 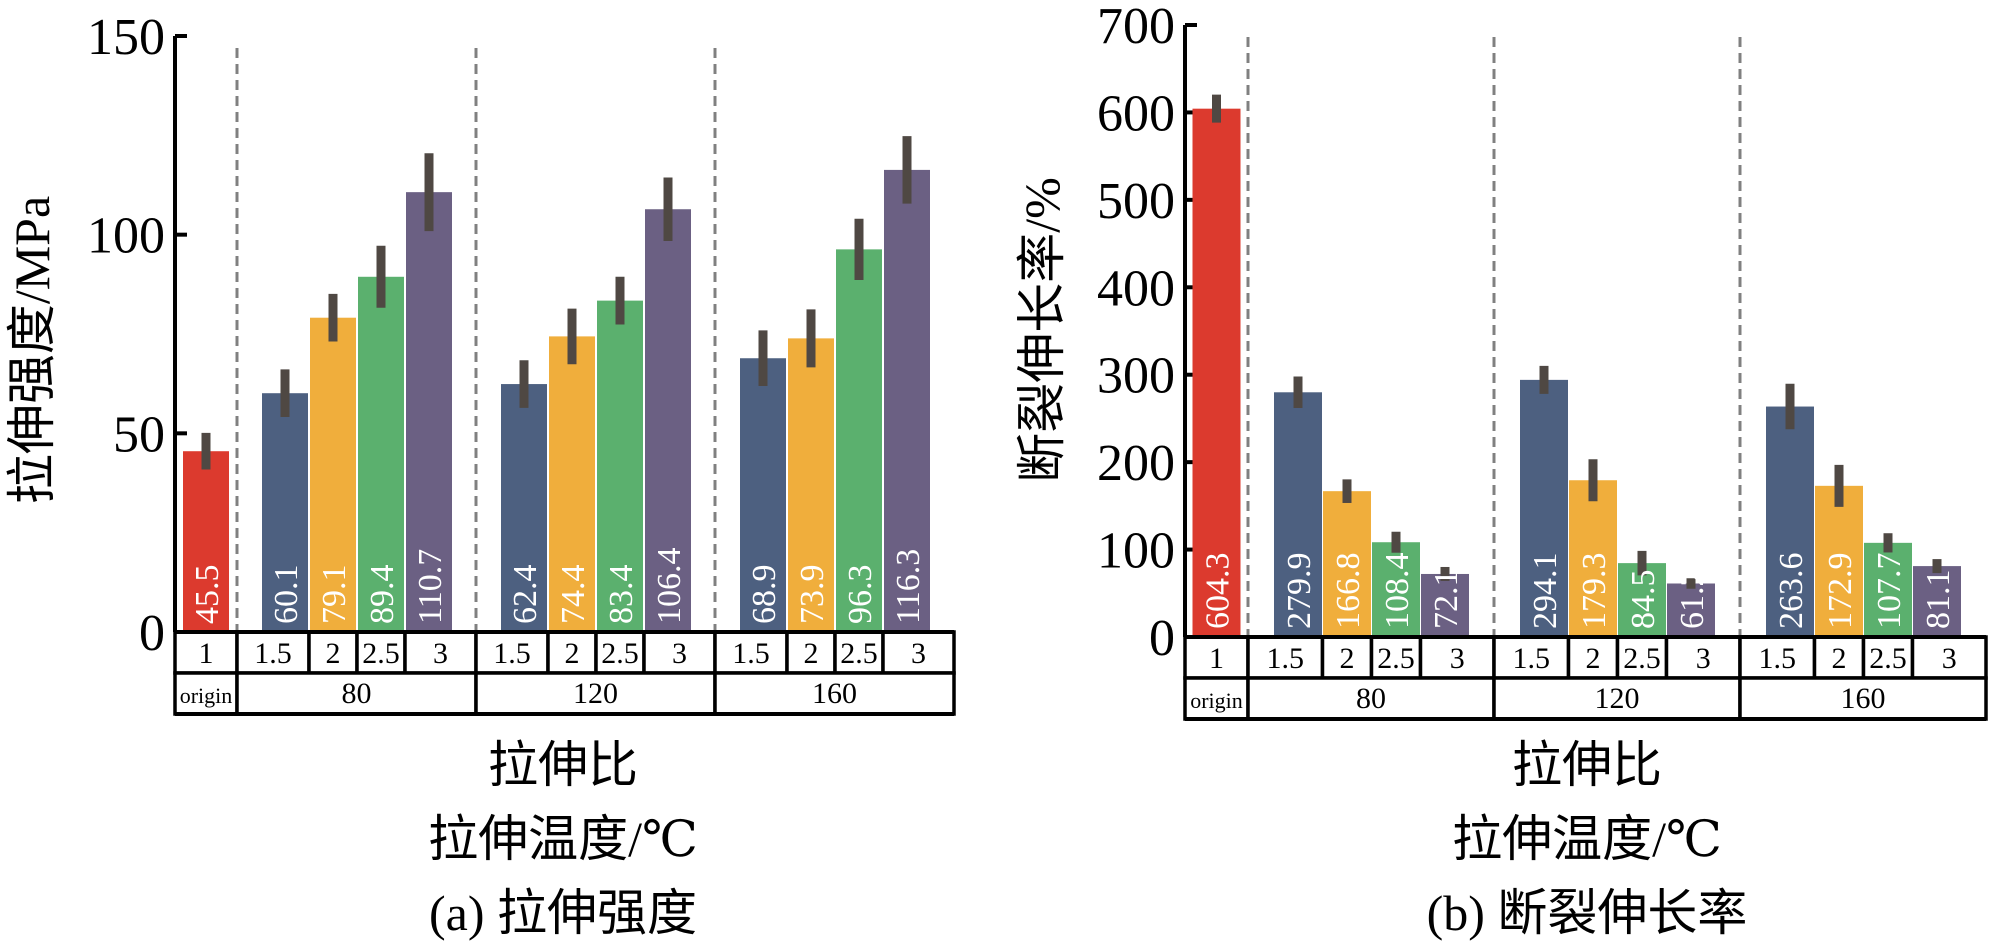 I want to click on bar-value-label: 263.6, so click(x=1791, y=591).